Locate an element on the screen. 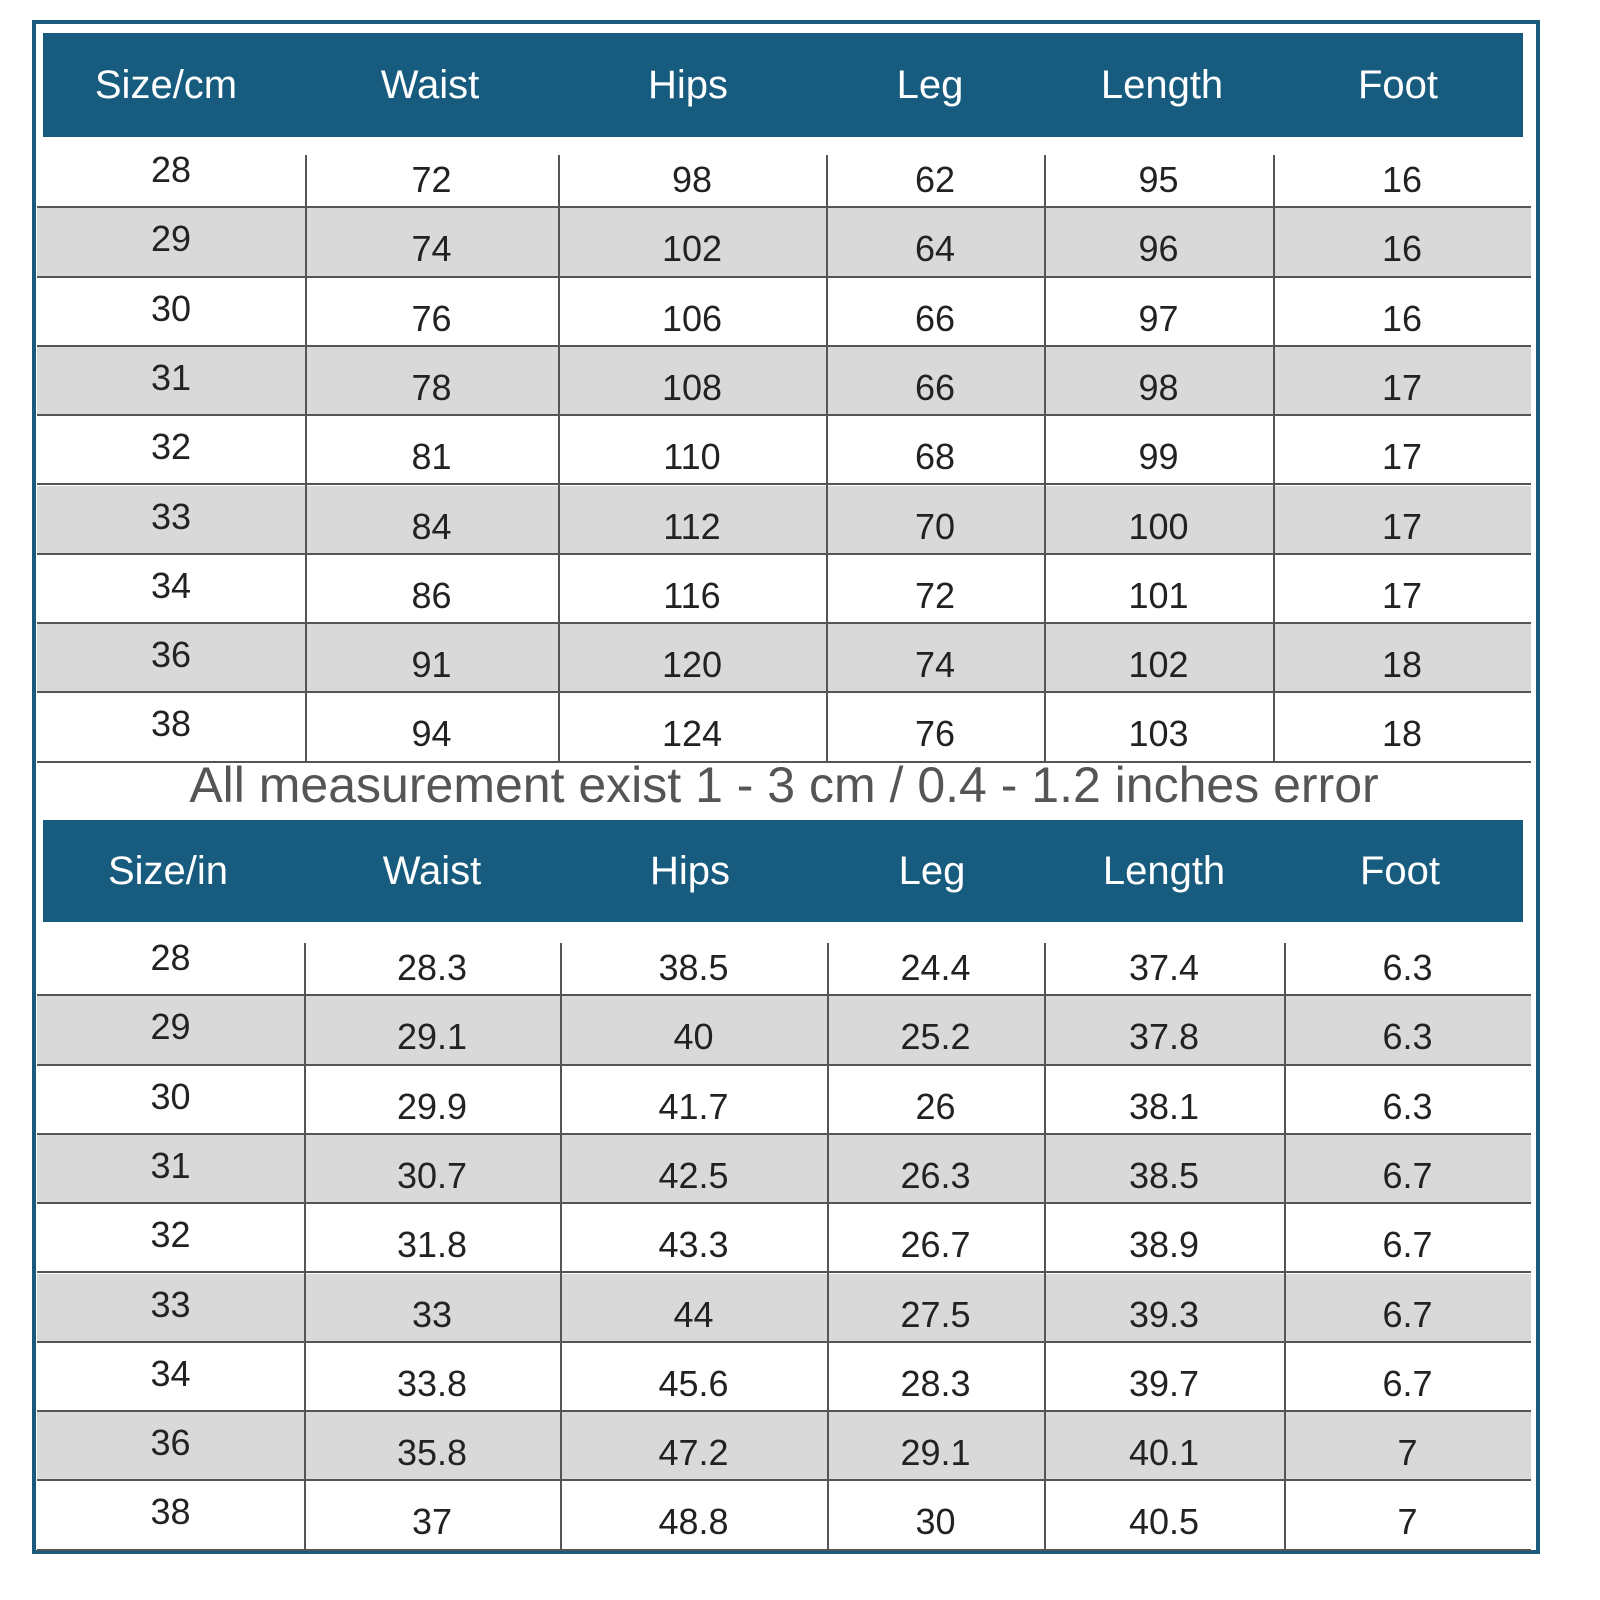 Image resolution: width=1600 pixels, height=1600 pixels. table-cell: 116 is located at coordinates (692, 595).